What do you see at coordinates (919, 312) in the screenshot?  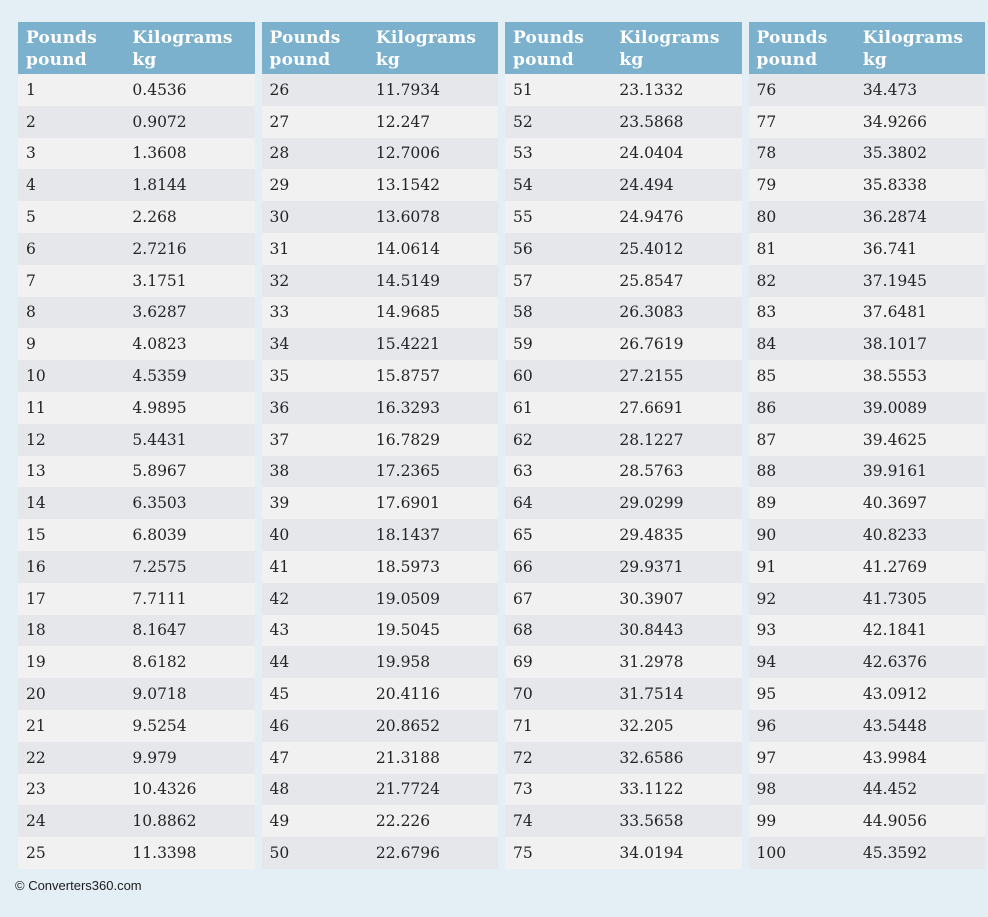 I see `kg-cell: 37.6481` at bounding box center [919, 312].